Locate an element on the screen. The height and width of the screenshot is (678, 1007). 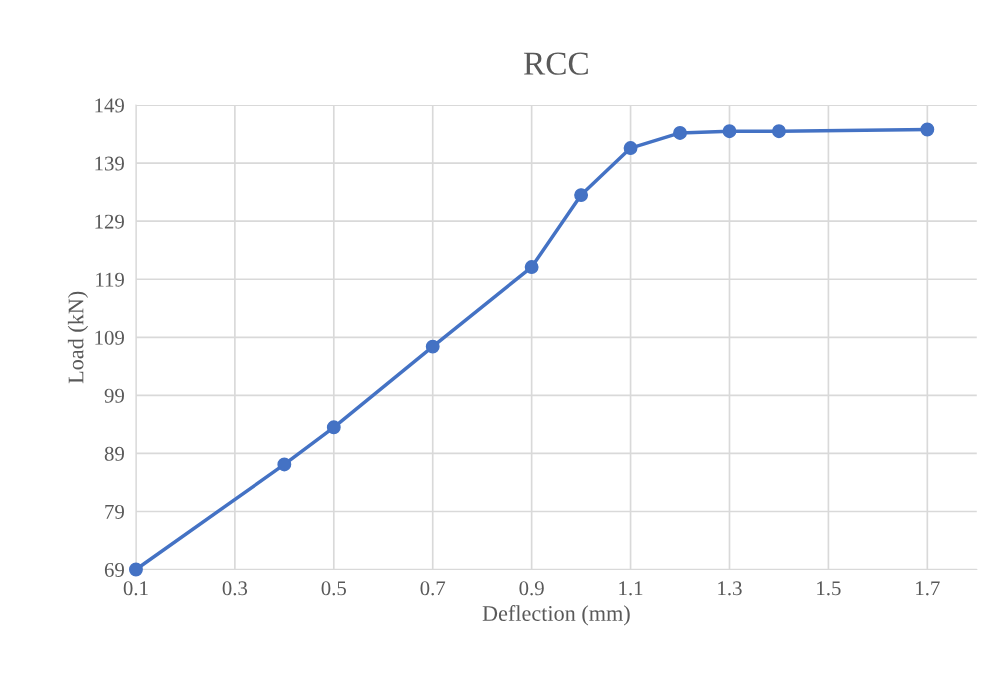
x-tick-label: 0.5 is located at coordinates (333, 588).